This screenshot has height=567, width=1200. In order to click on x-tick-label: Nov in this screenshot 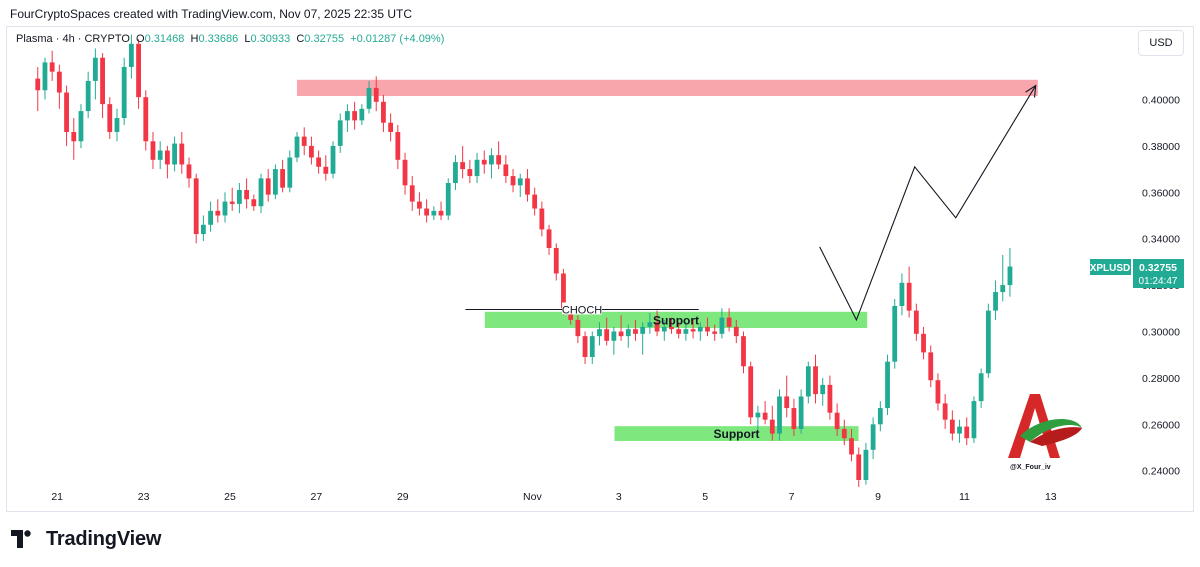, I will do `click(532, 497)`.